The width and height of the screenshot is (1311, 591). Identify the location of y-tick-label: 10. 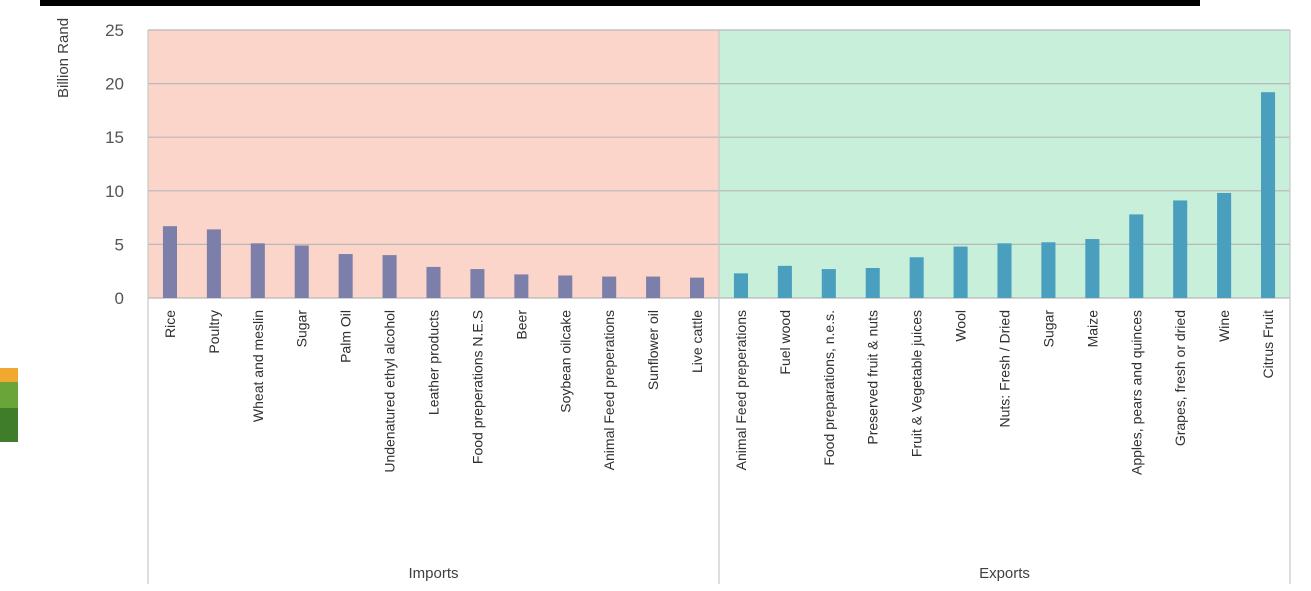
(114, 191).